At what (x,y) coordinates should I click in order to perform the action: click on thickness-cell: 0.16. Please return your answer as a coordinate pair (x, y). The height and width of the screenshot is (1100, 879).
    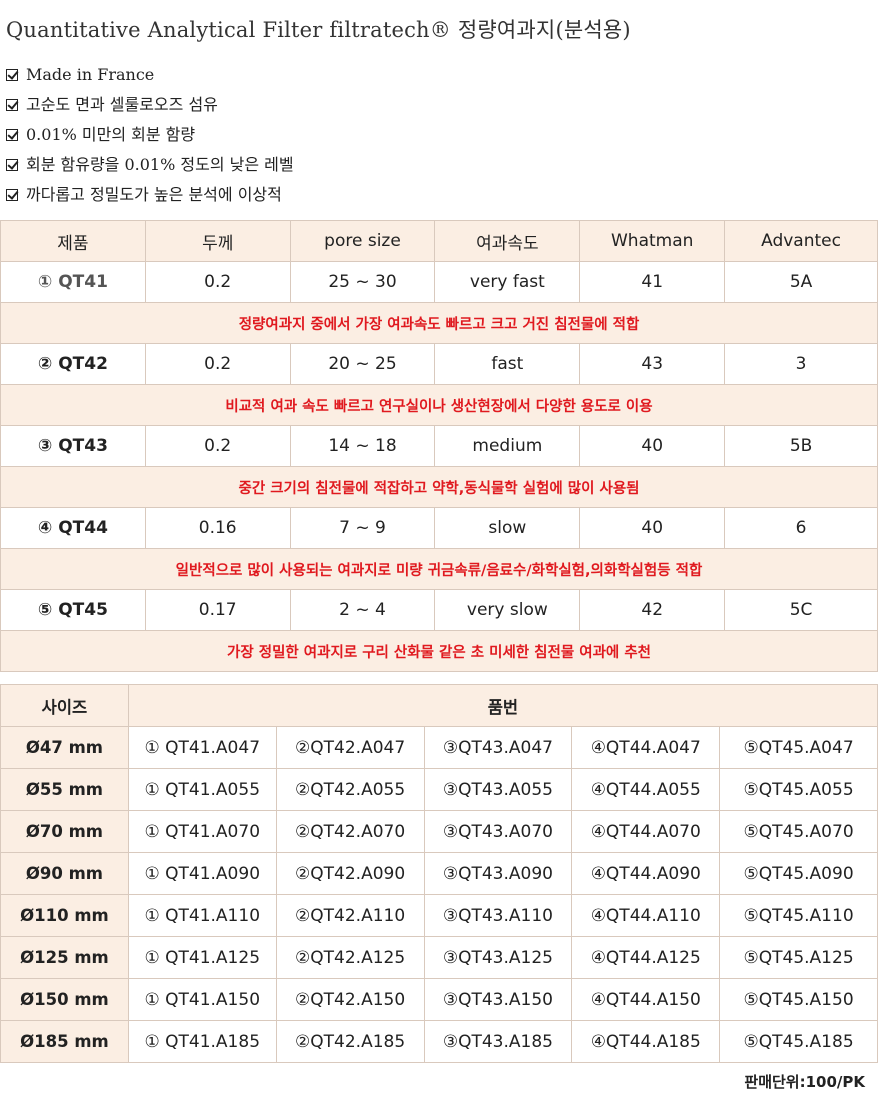
    Looking at the image, I should click on (217, 528).